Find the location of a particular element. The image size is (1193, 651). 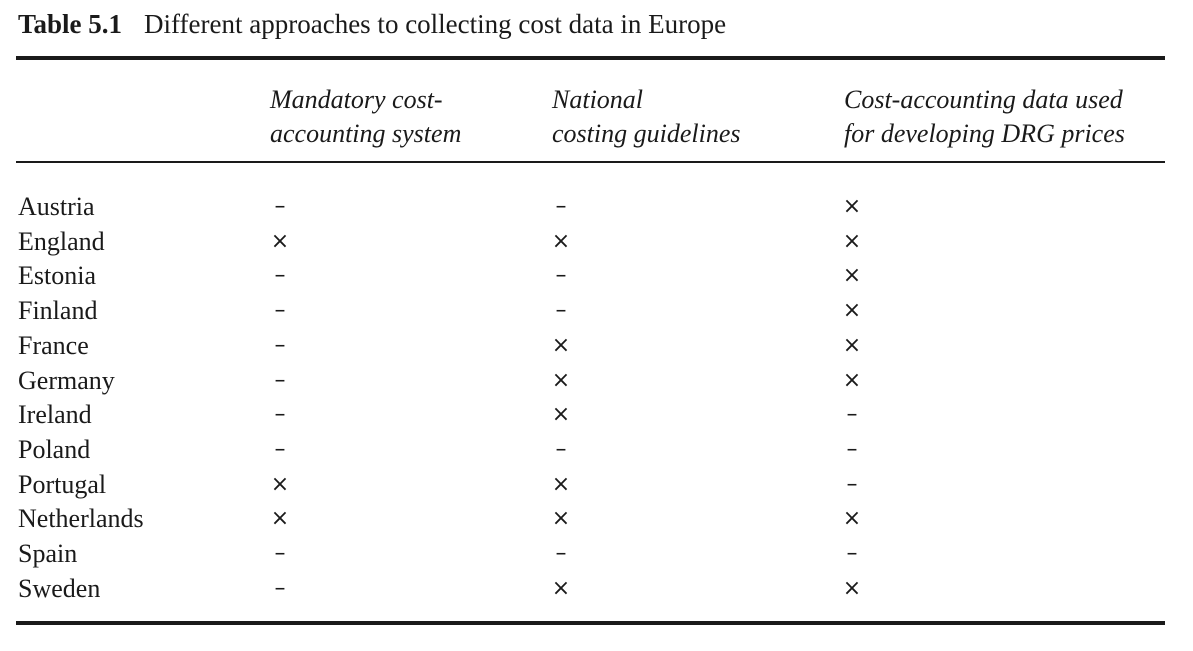

table-row: France – × × is located at coordinates (590, 345).